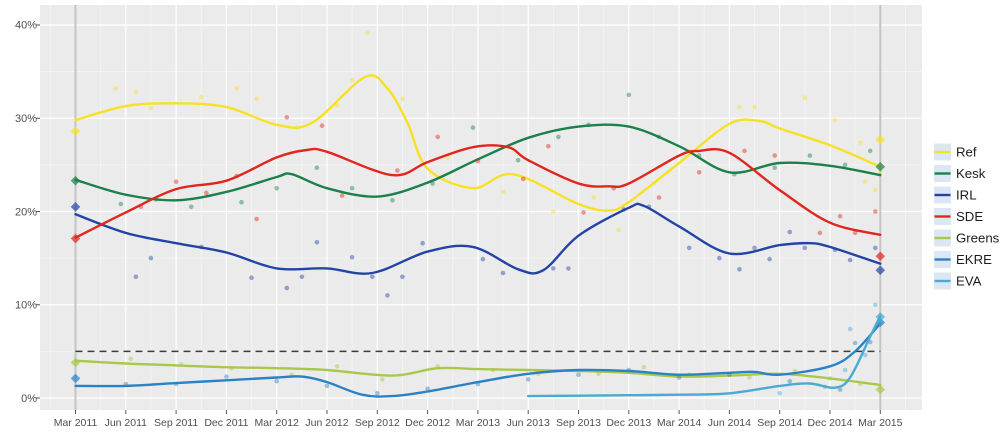 The height and width of the screenshot is (445, 1000). I want to click on trend-line-ekre, so click(478, 360).